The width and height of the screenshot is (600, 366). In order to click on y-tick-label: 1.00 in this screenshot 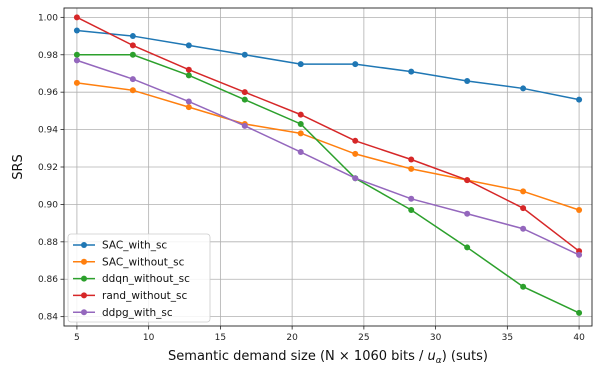, I will do `click(48, 18)`.